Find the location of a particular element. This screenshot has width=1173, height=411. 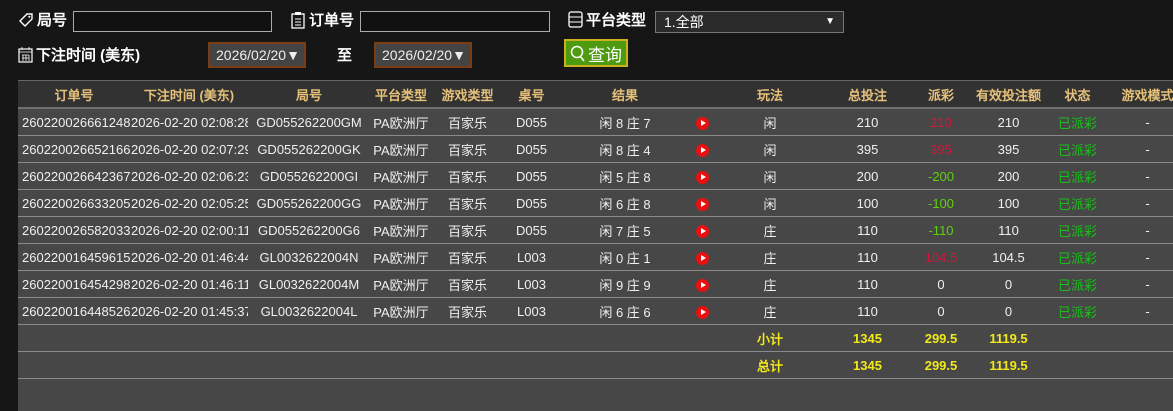

cell-result: 闲 6 庄 8 is located at coordinates (625, 203).